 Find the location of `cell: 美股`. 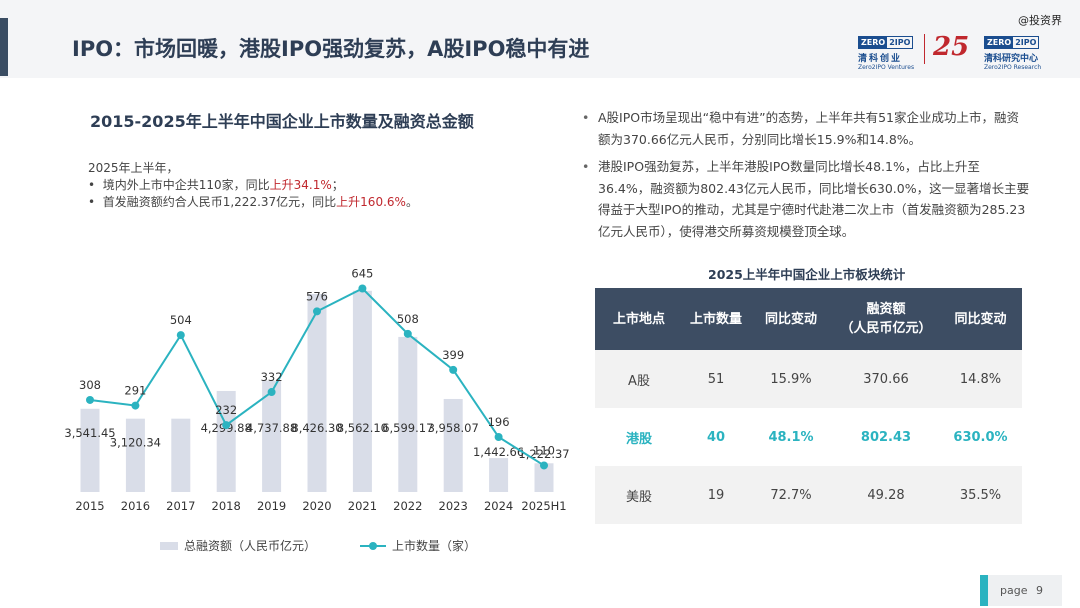

cell: 美股 is located at coordinates (639, 495).